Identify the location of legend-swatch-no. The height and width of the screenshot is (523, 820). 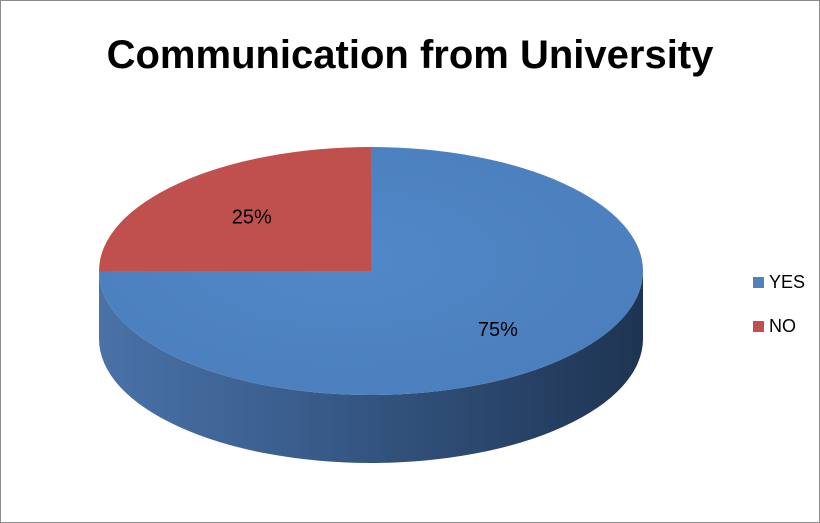
(758, 326).